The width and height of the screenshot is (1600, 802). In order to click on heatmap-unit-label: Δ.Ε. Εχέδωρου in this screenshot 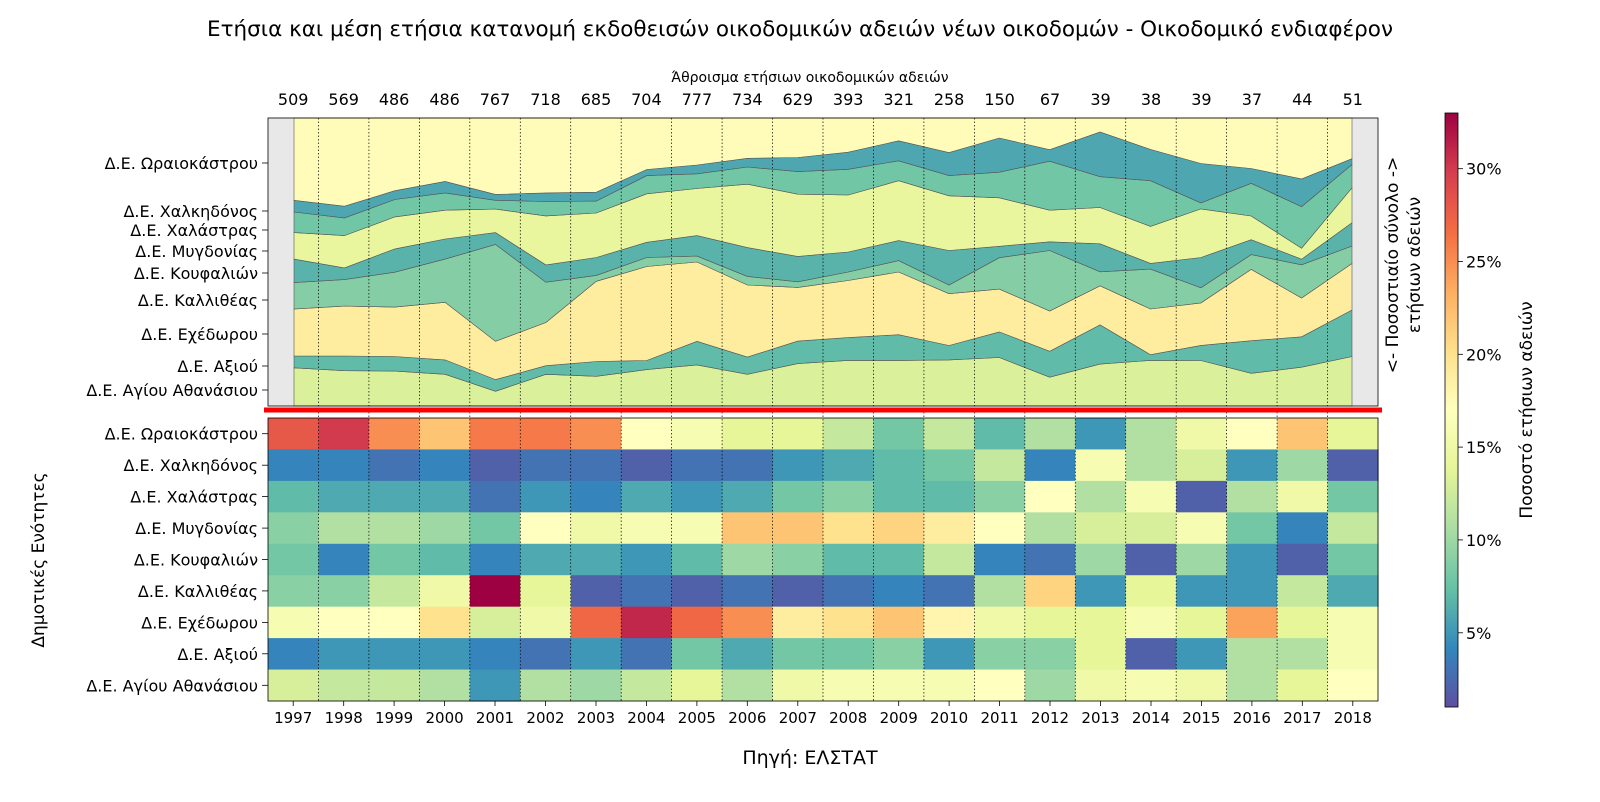, I will do `click(199, 622)`.